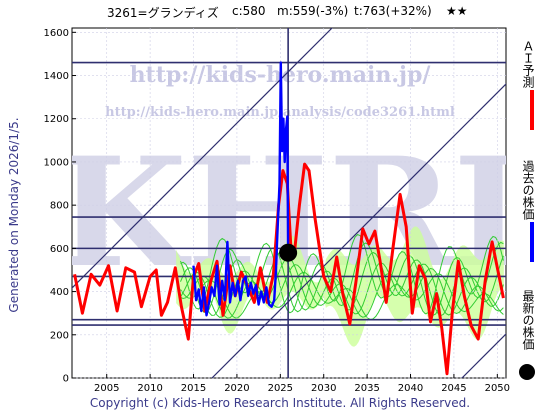 The width and height of the screenshot is (560, 420). What do you see at coordinates (288, 252) in the screenshot?
I see `latest-price-marker` at bounding box center [288, 252].